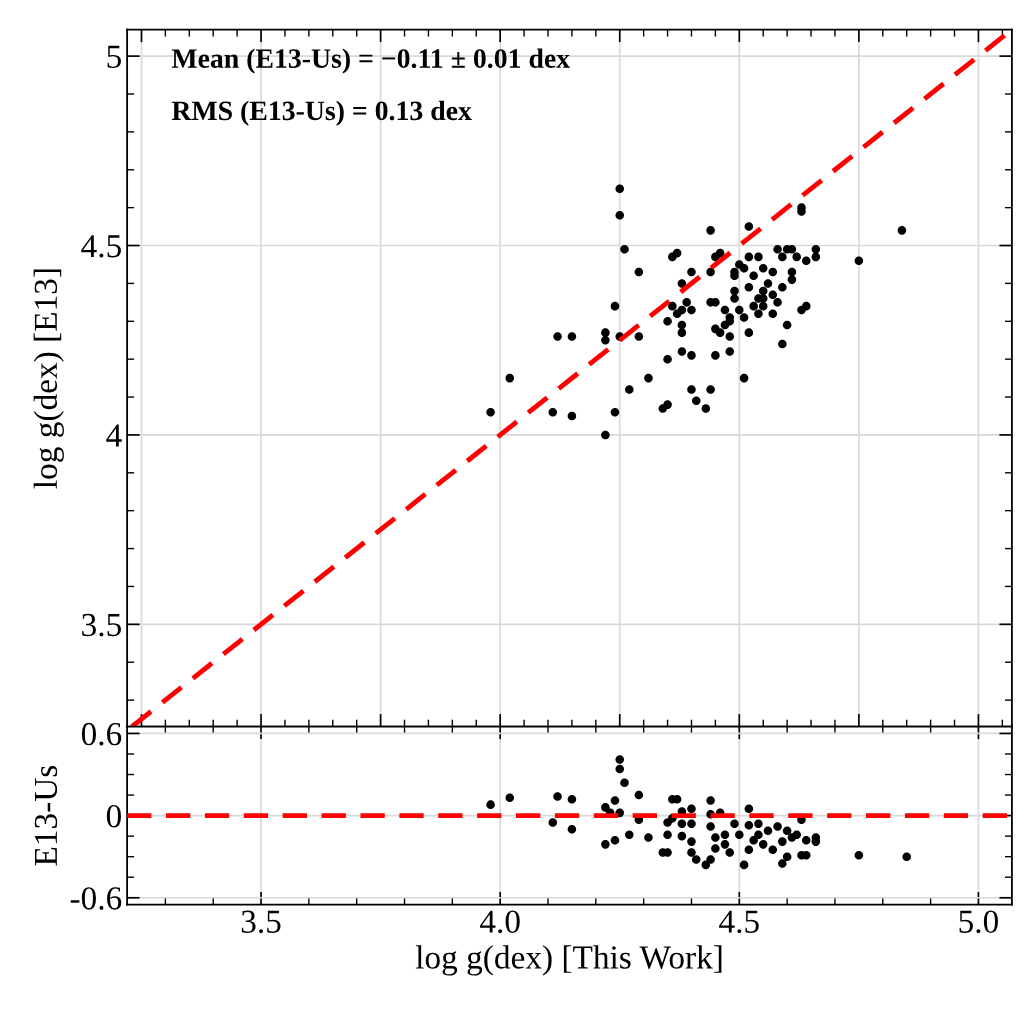 This screenshot has width=1017, height=1021. Describe the element at coordinates (101, 734) in the screenshot. I see `y-tick-label: 0.6` at that location.